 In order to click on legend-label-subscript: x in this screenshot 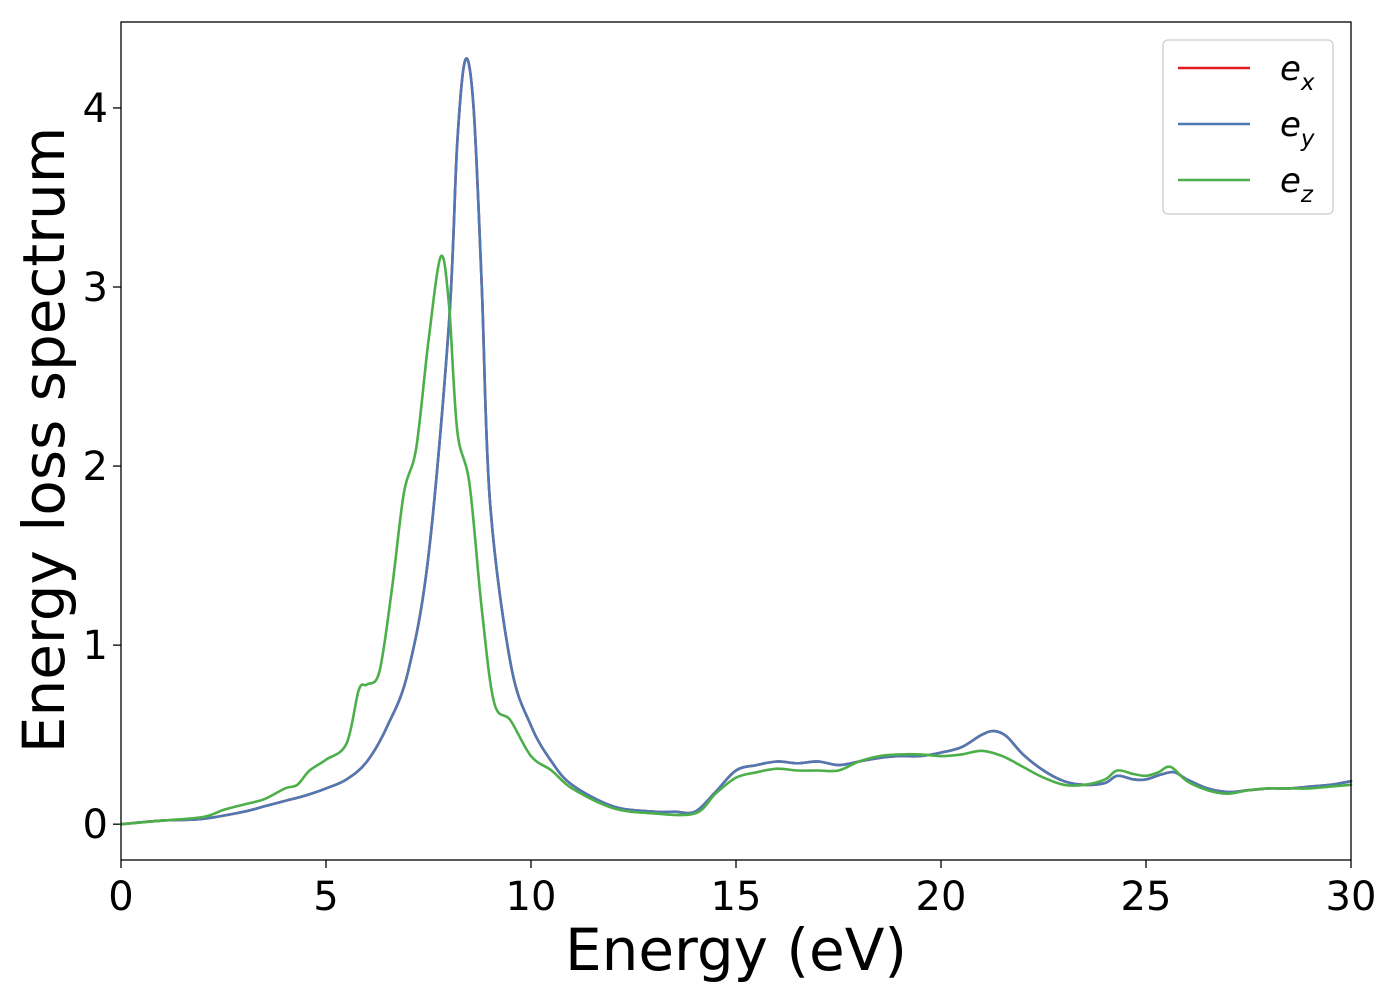, I will do `click(1307, 83)`.